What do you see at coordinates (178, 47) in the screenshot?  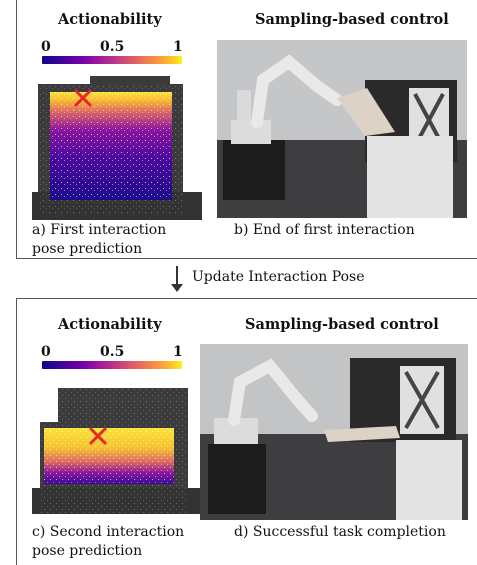 I see `top-colorbar-max: 1` at bounding box center [178, 47].